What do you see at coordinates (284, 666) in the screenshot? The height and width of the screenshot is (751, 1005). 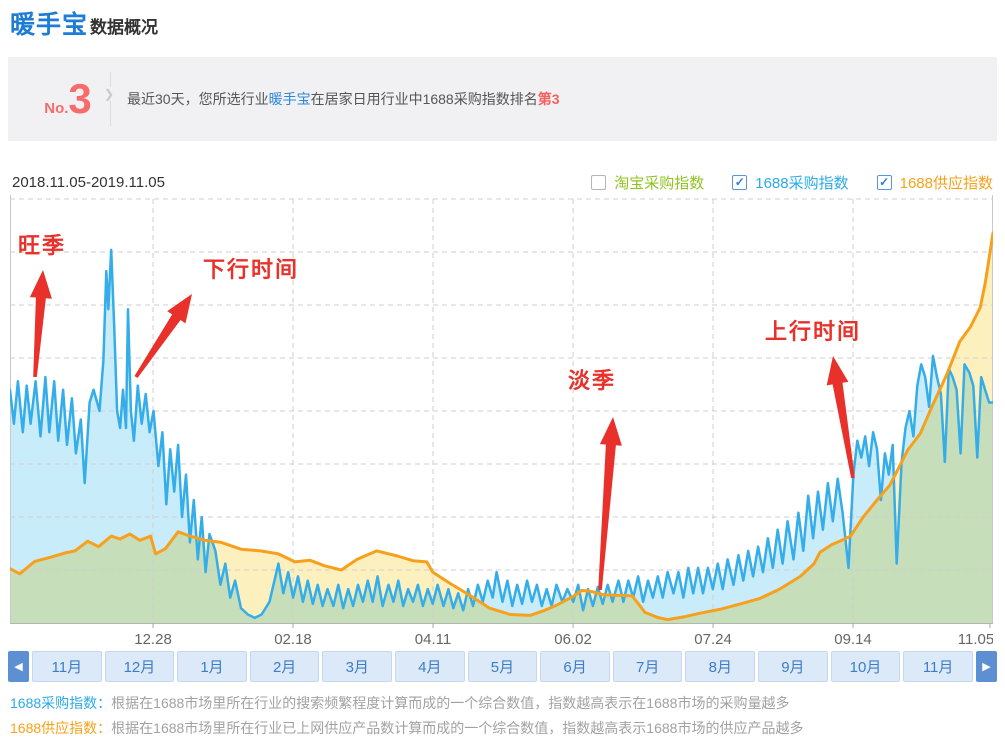 I see `month-cell-3: 2月` at bounding box center [284, 666].